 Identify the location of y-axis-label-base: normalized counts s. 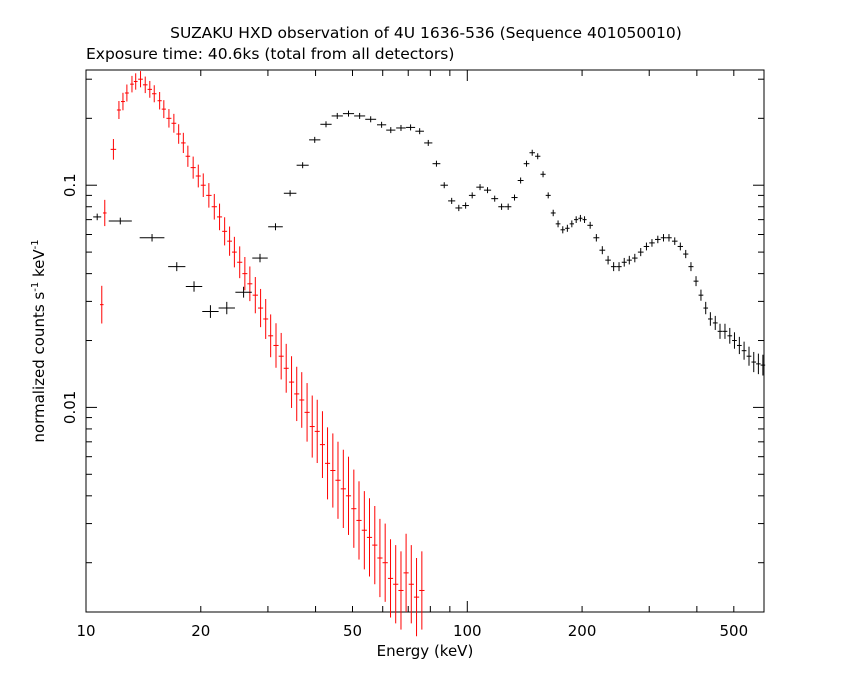
(39, 367).